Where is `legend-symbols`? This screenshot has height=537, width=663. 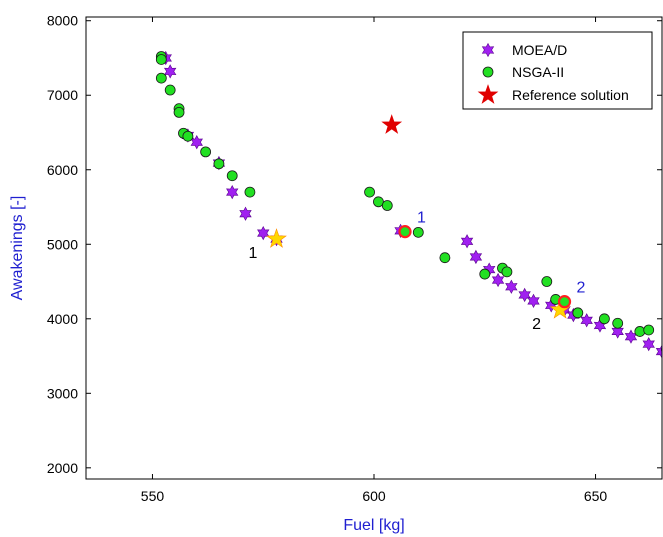 legend-symbols is located at coordinates (488, 73).